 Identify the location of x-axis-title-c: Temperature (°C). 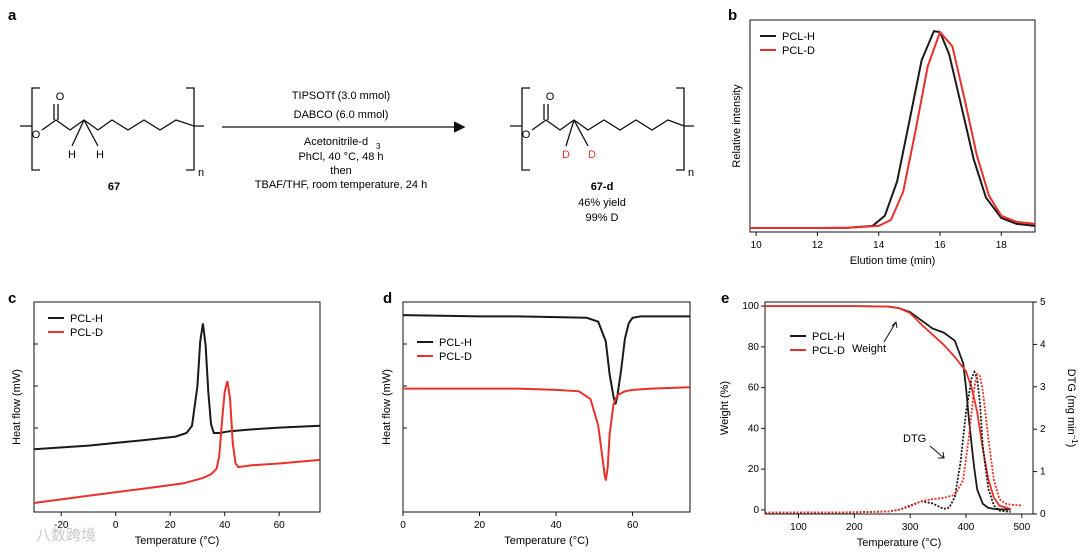
(177, 541).